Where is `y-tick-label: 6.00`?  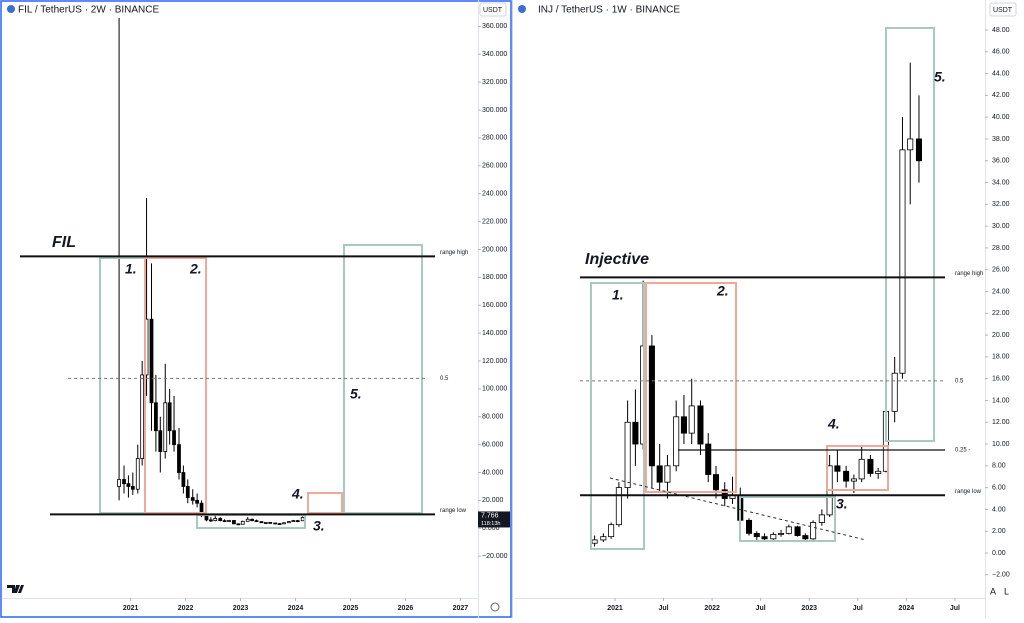 y-tick-label: 6.00 is located at coordinates (999, 487).